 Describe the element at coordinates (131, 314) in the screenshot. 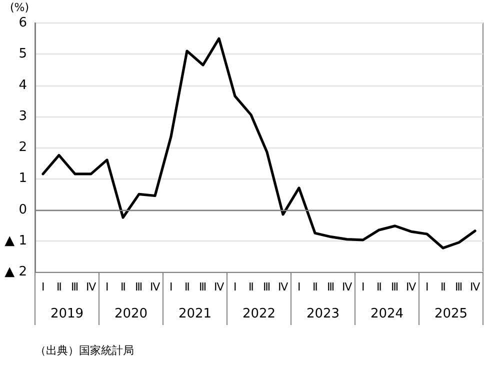

I see `text: 2020` at that location.